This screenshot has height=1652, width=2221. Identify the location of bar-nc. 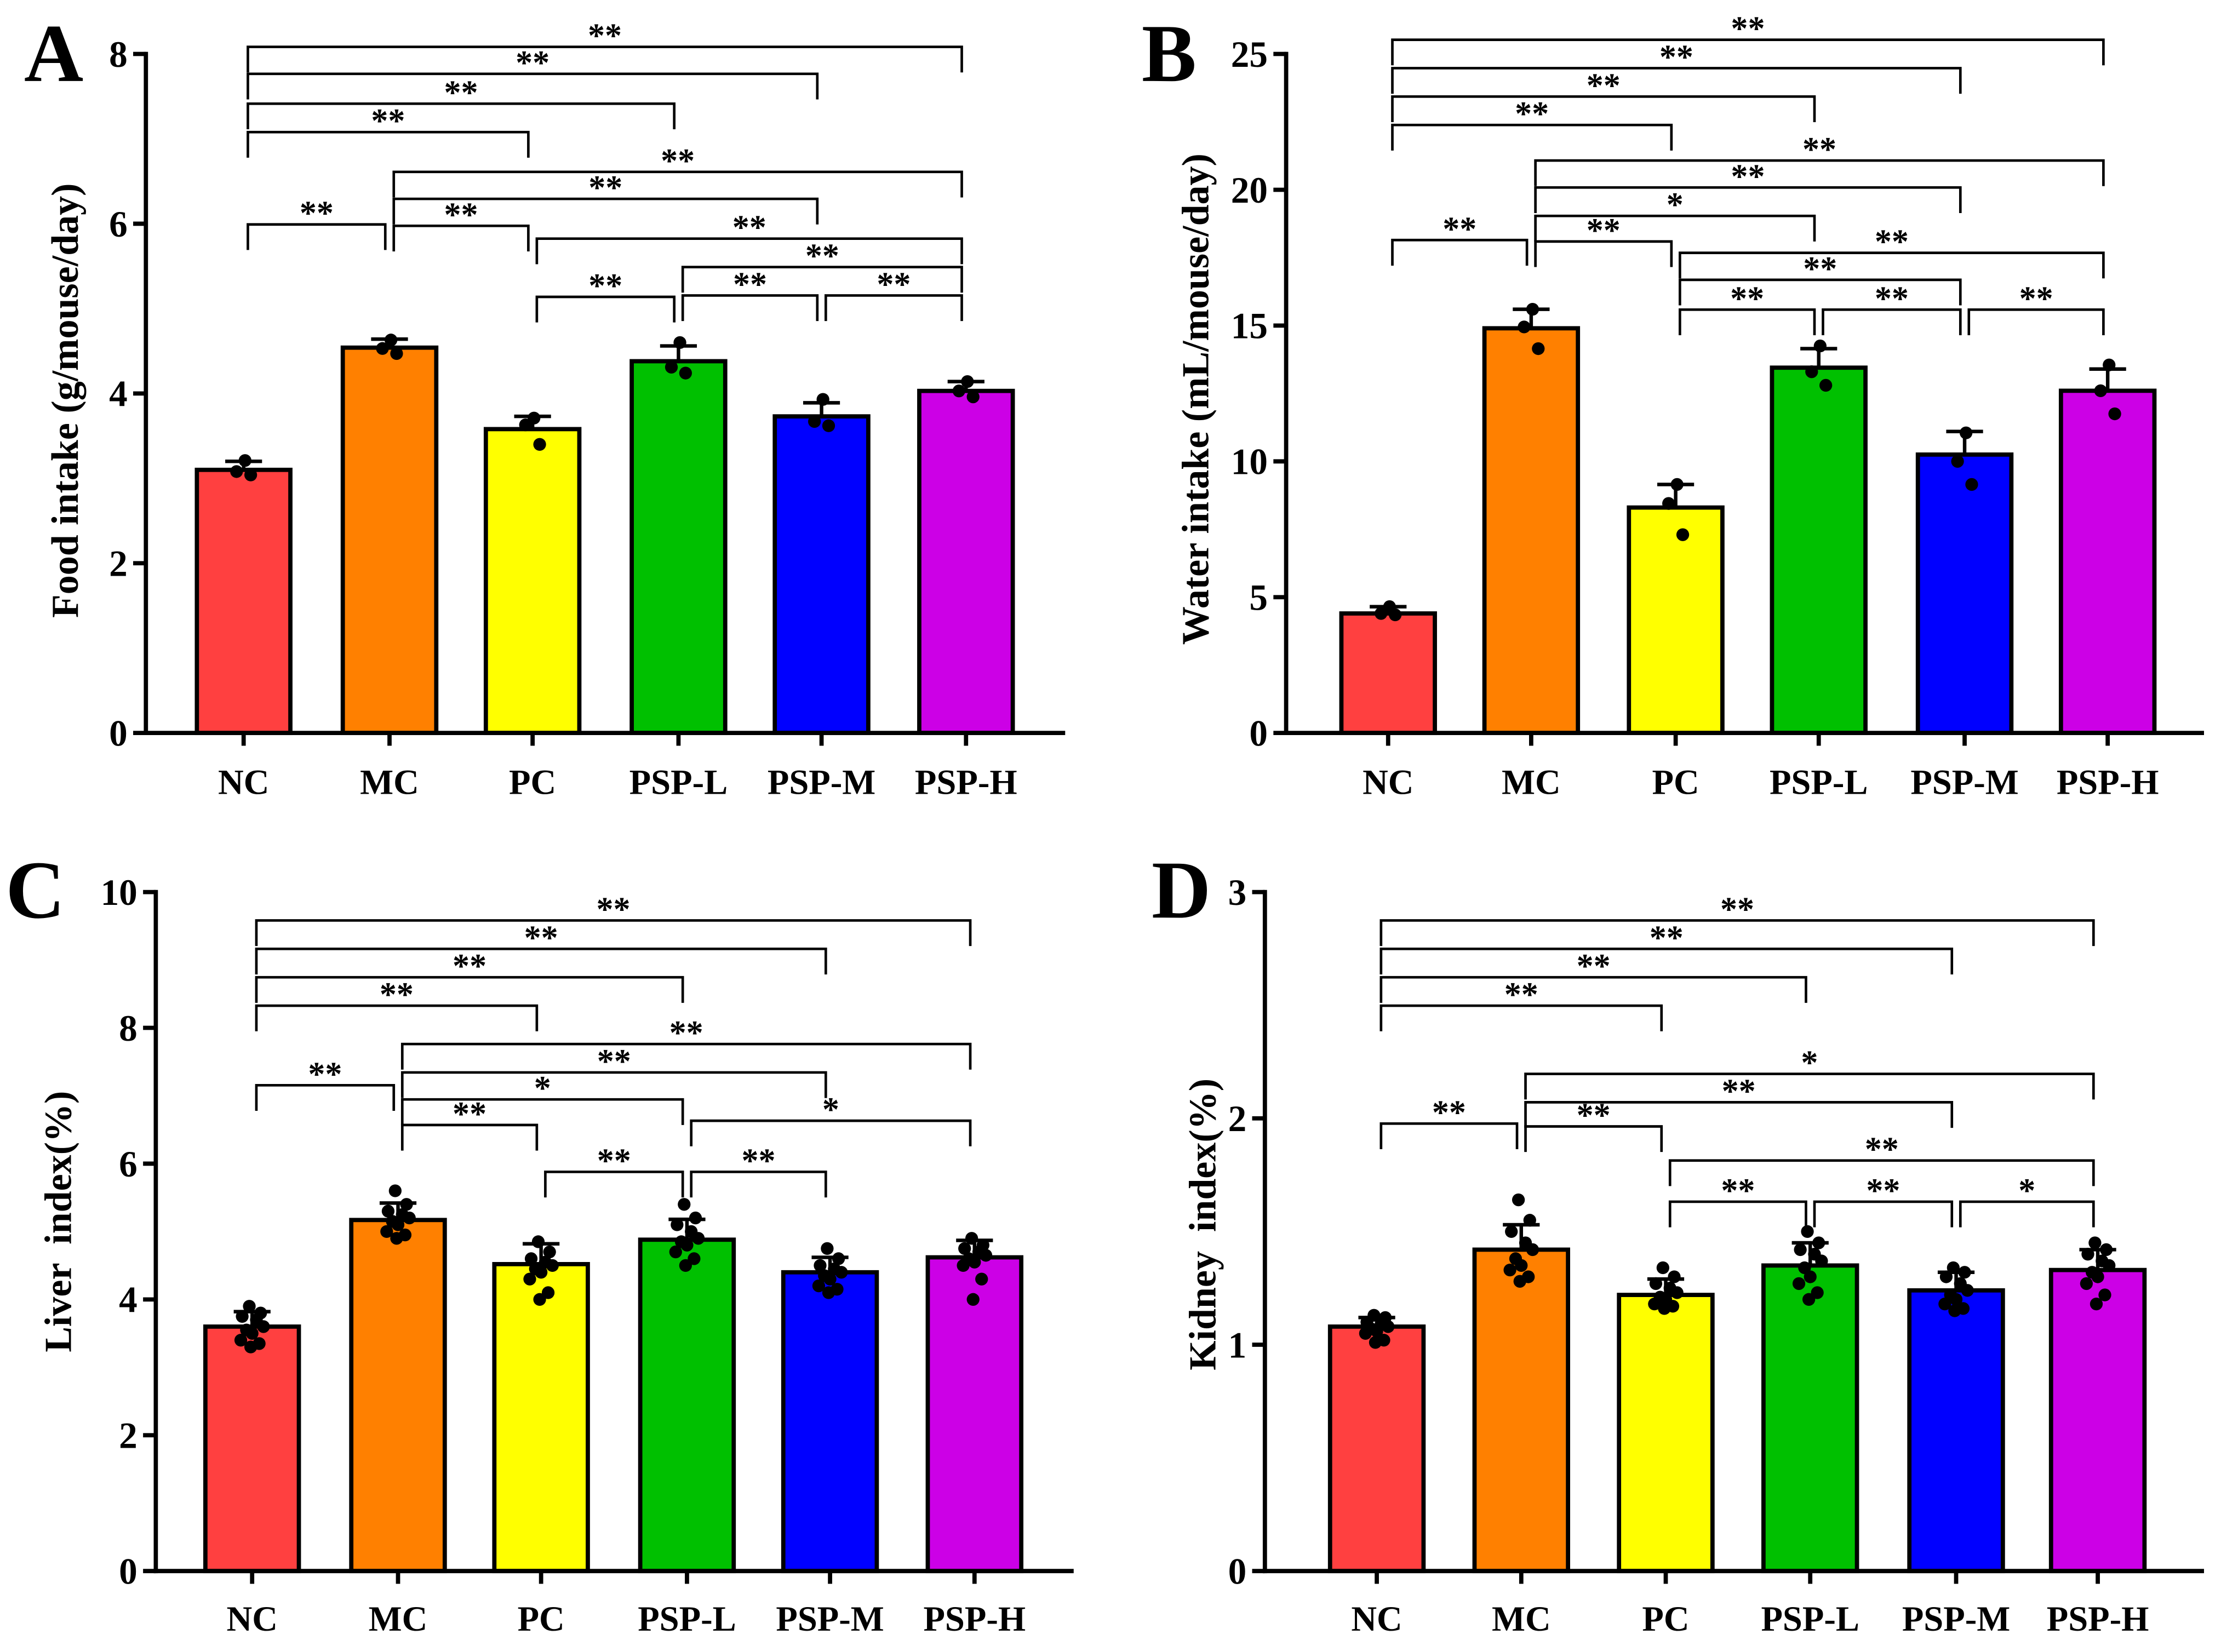
(243, 601).